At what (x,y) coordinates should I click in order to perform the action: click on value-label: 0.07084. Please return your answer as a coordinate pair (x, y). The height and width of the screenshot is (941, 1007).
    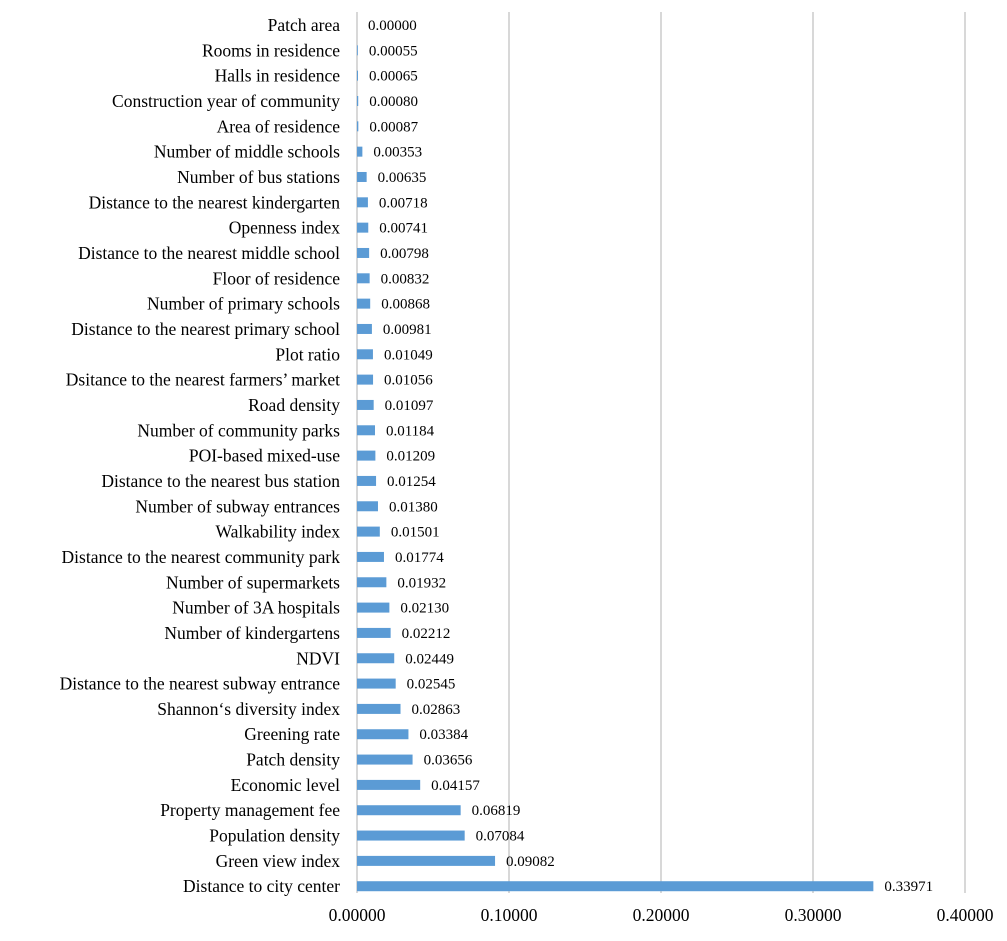
    Looking at the image, I should click on (500, 837).